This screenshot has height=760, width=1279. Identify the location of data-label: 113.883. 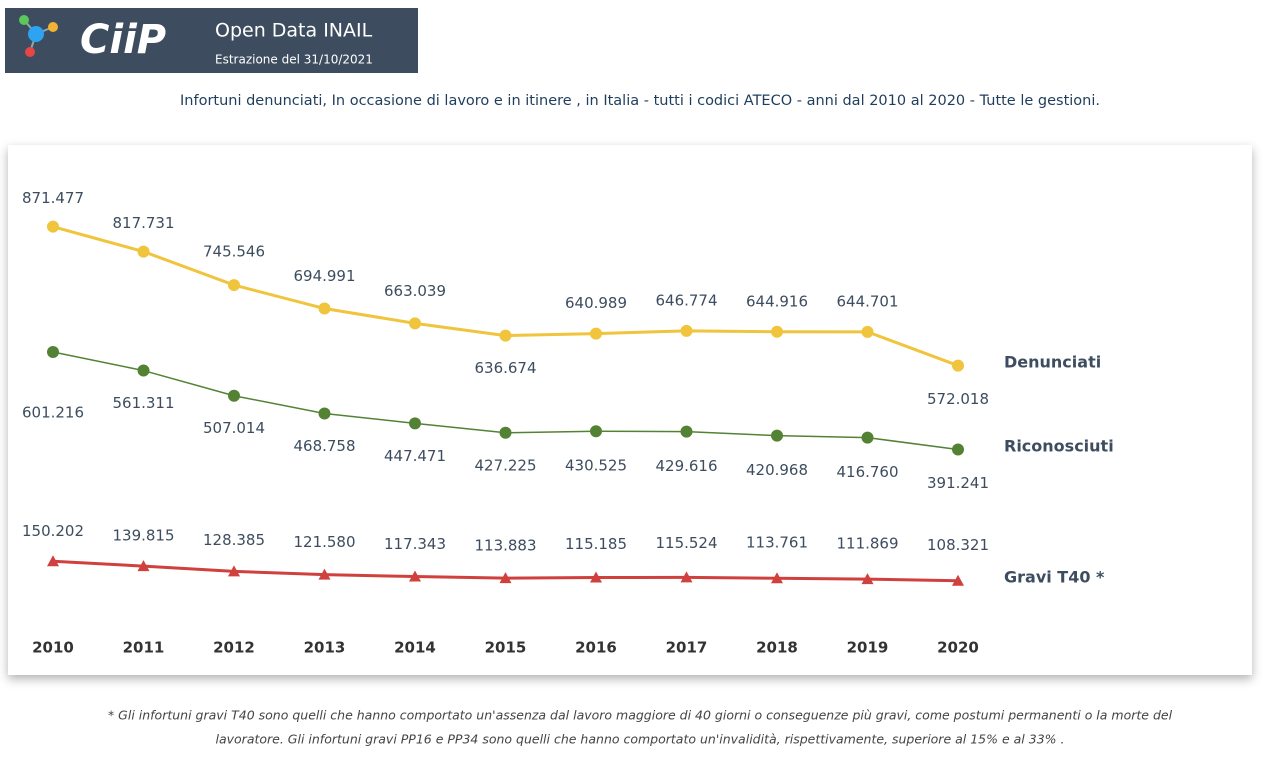
(505, 546).